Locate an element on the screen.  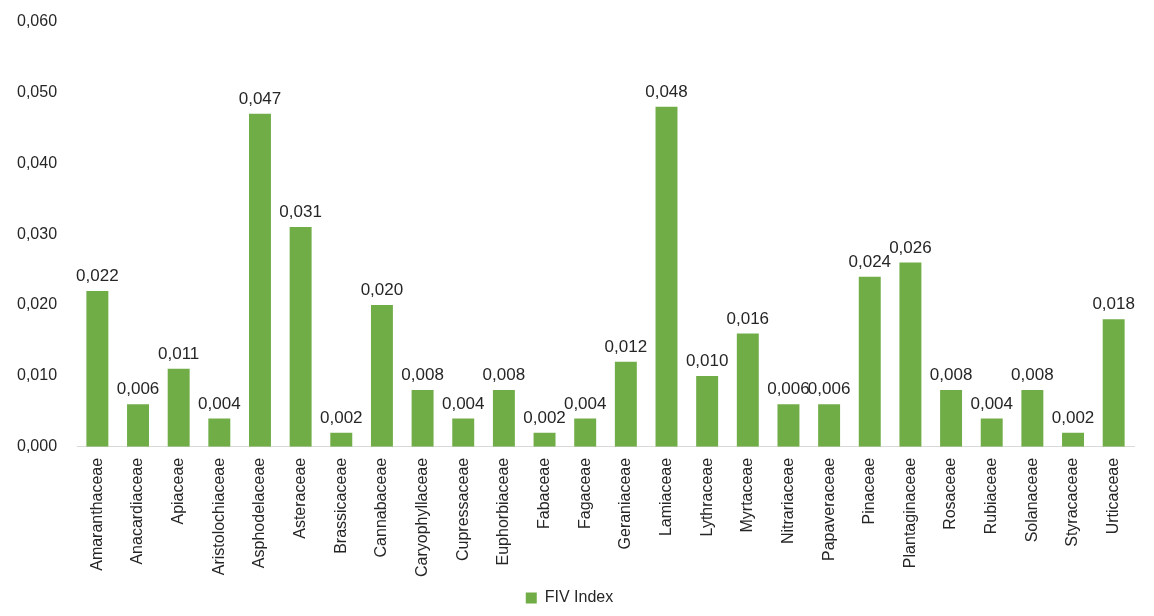
x-tick-label: Lythraceae is located at coordinates (706, 497).